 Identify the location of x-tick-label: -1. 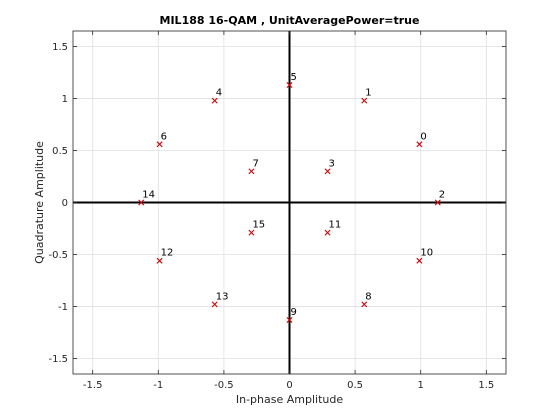
(158, 385).